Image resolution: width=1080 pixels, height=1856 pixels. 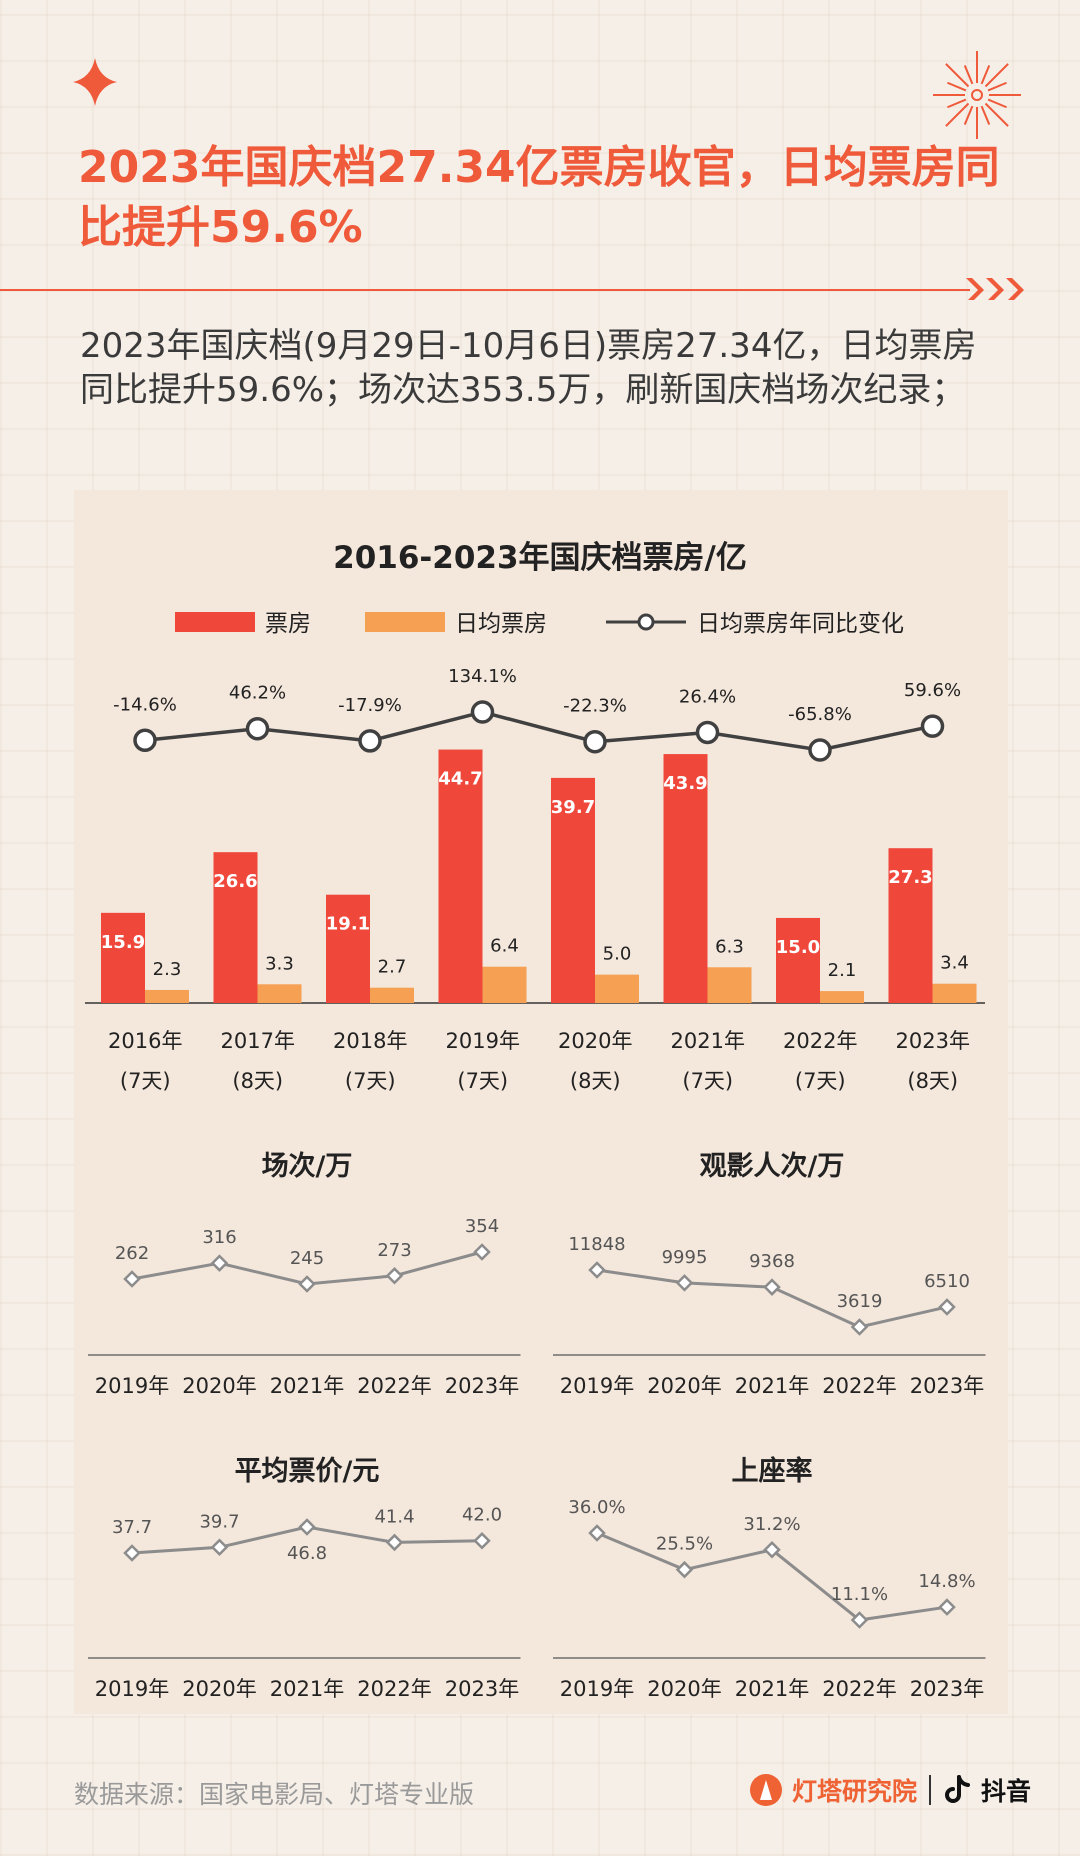 What do you see at coordinates (394, 1516) in the screenshot?
I see `price-label: 41.4` at bounding box center [394, 1516].